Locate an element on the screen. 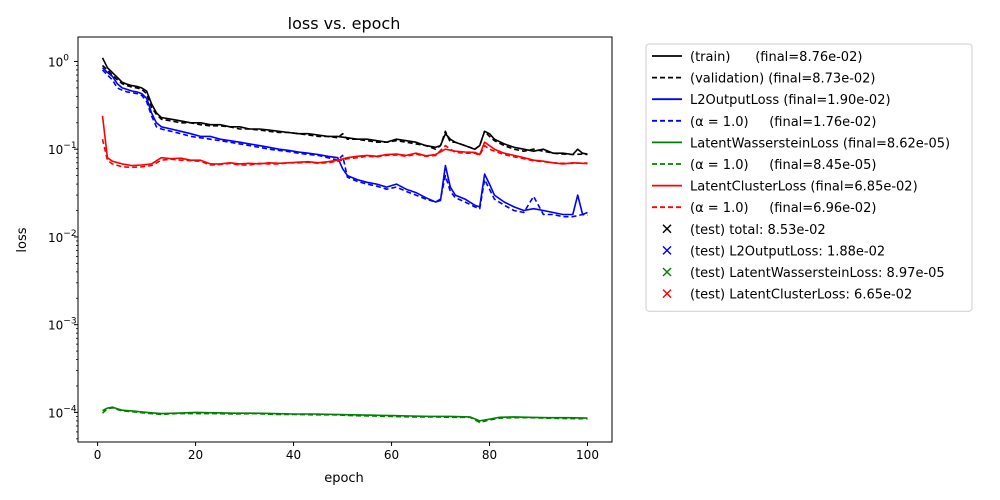 The image size is (1000, 500). legend-entry-2: L2OutputLoss (final=1.90e-02) is located at coordinates (790, 100).